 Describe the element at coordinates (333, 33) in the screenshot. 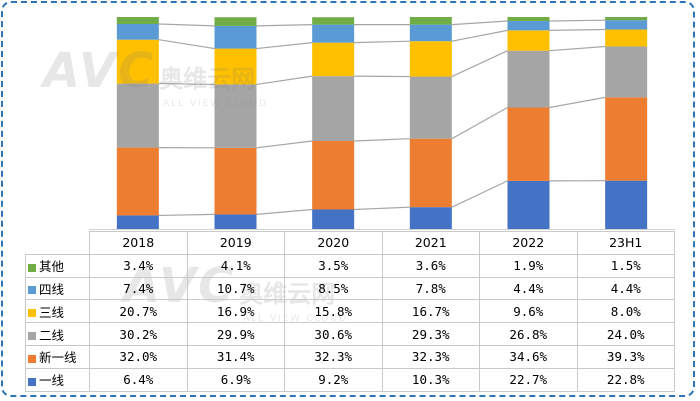

I see `bar-segment-s5-2020` at that location.